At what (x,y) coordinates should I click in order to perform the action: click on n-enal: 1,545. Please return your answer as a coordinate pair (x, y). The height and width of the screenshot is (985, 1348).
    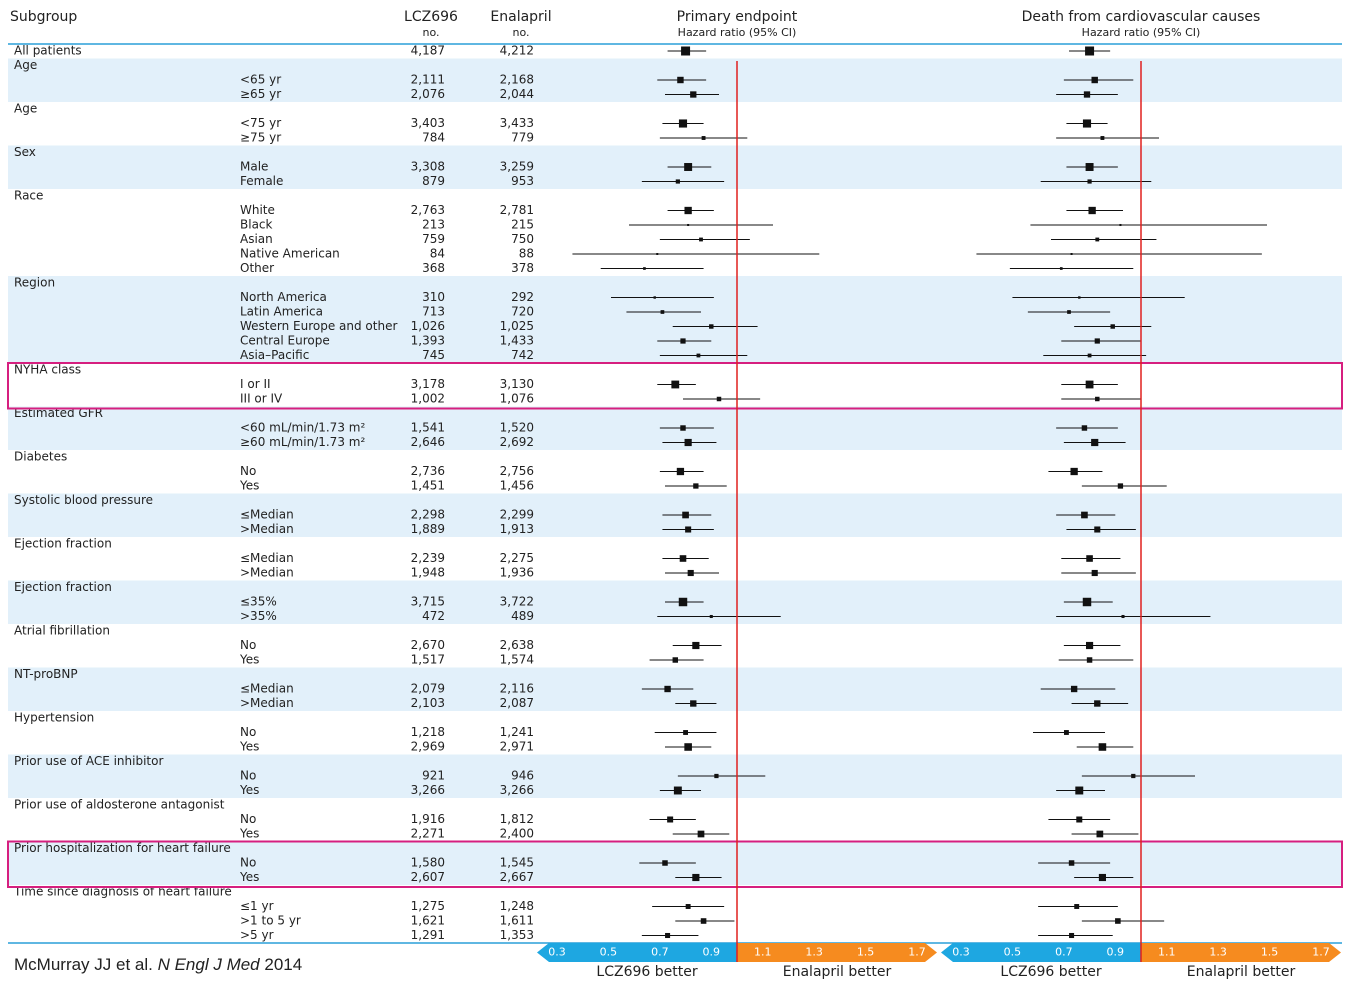
    Looking at the image, I should click on (517, 863).